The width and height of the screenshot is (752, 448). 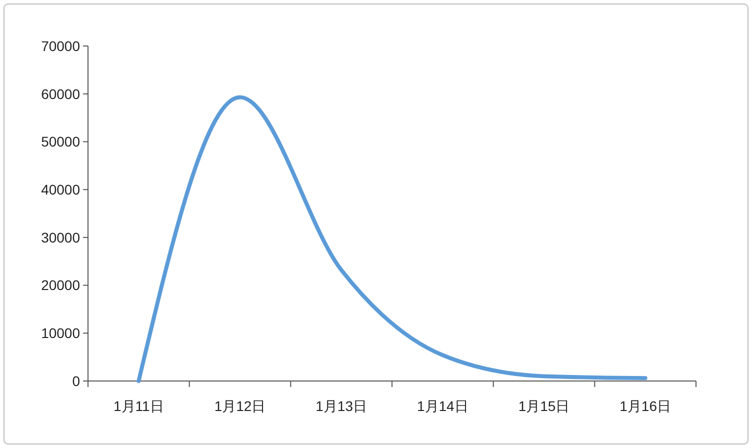 I want to click on y-tick-label: 20000, so click(x=60, y=285).